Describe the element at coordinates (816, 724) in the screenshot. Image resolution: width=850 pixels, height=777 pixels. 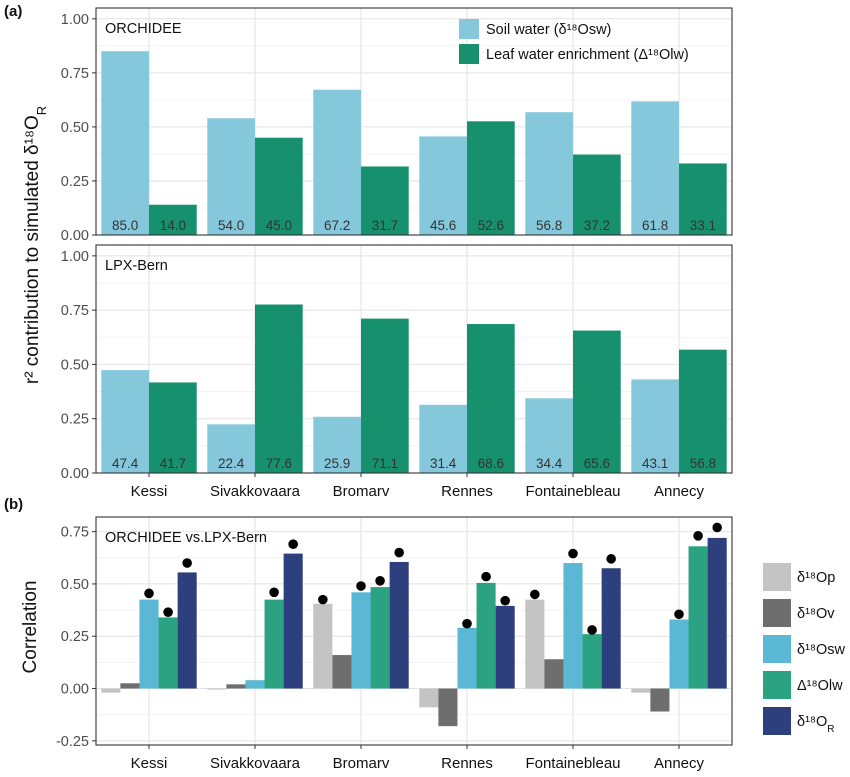
I see `legend-label: δ¹⁸OR` at that location.